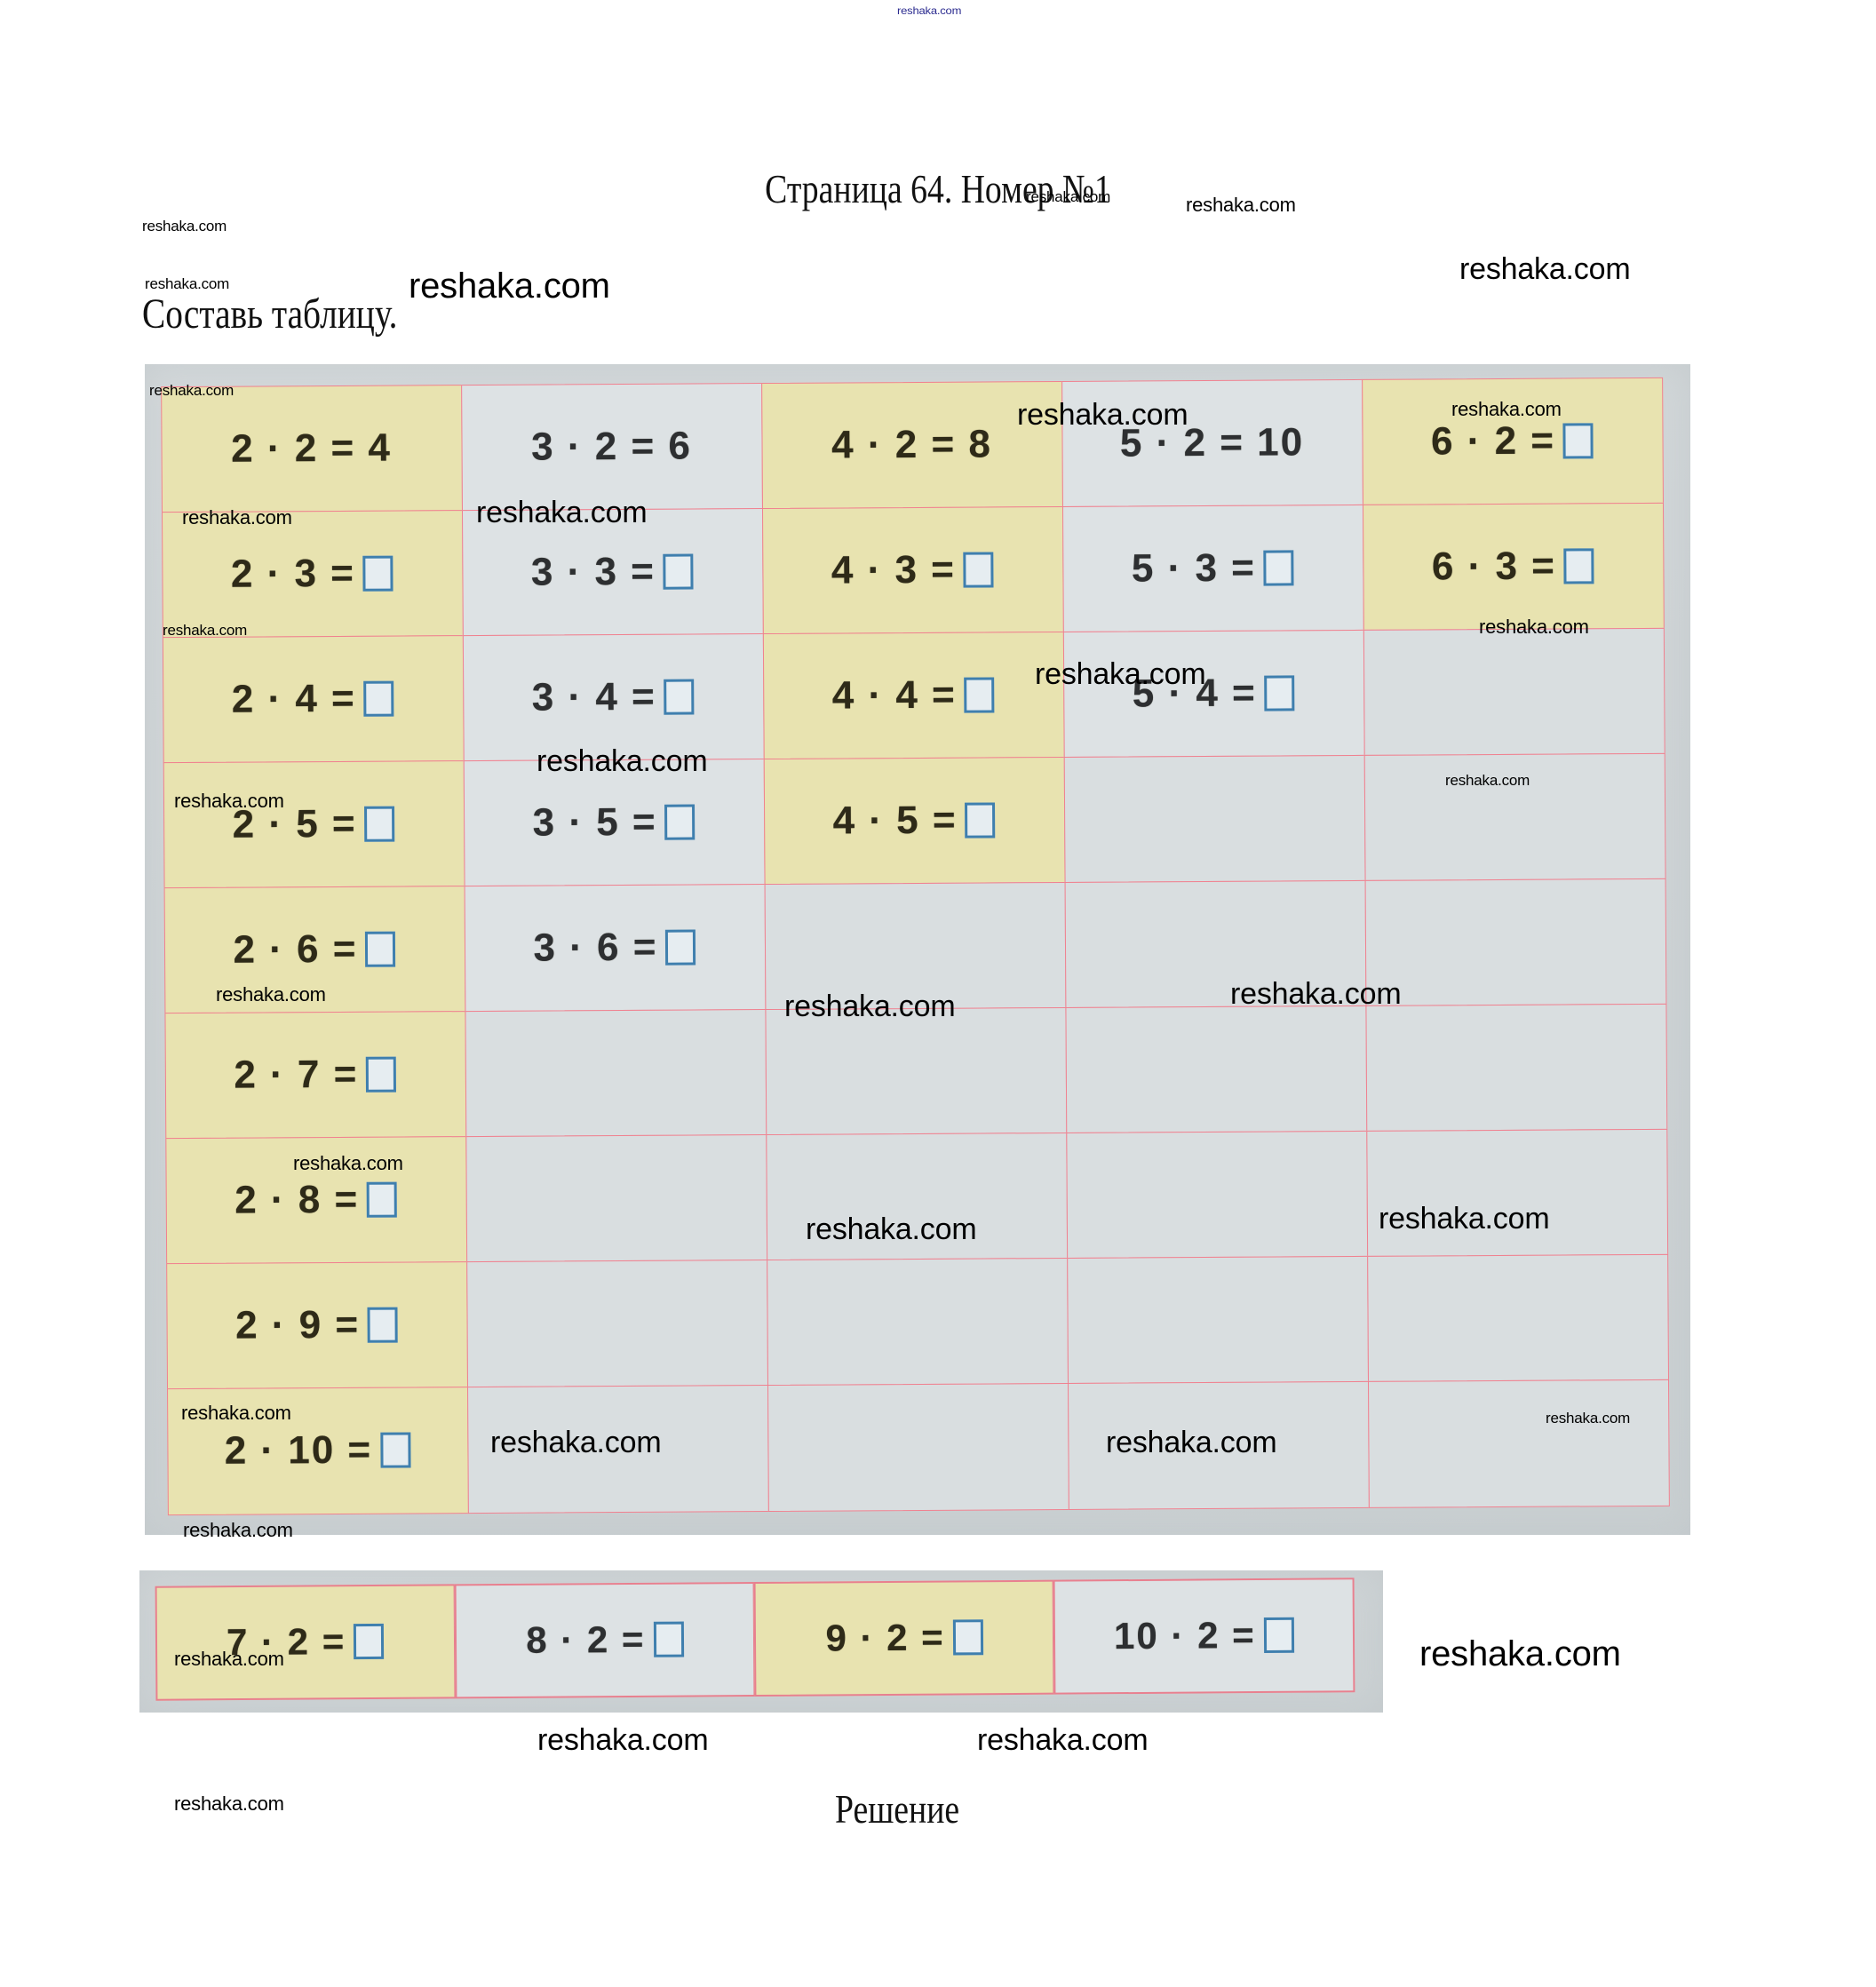 This screenshot has width=1876, height=1987. I want to click on table-cell: 2 · 10 =, so click(317, 1451).